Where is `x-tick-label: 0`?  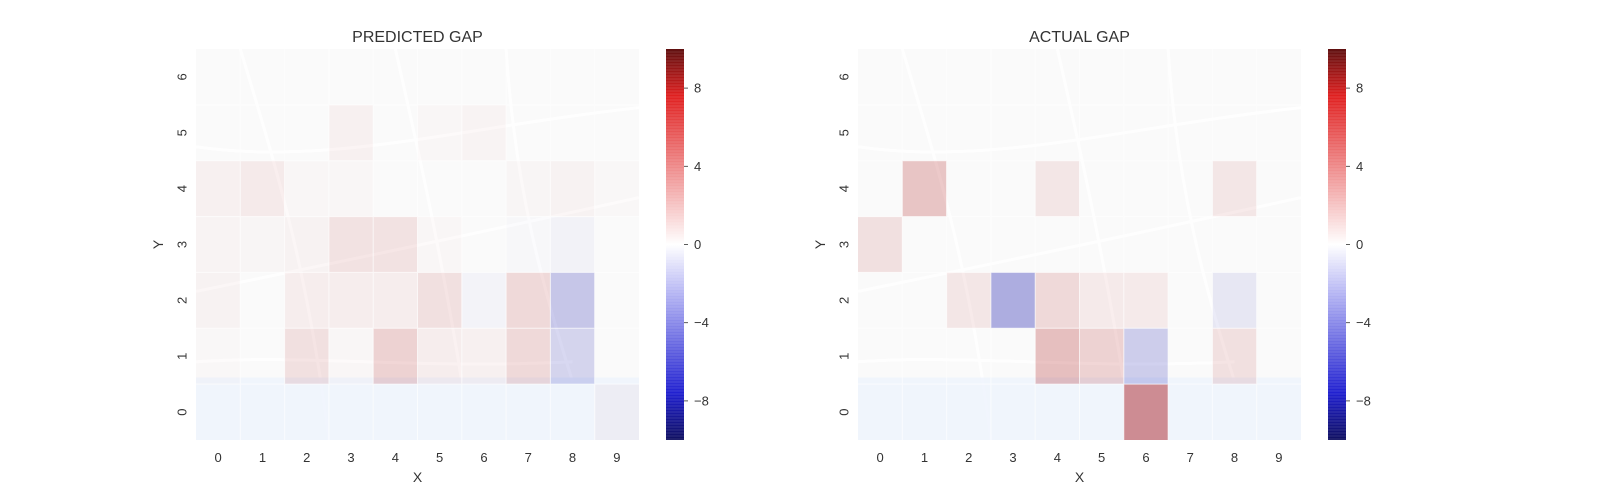
x-tick-label: 0 is located at coordinates (880, 457).